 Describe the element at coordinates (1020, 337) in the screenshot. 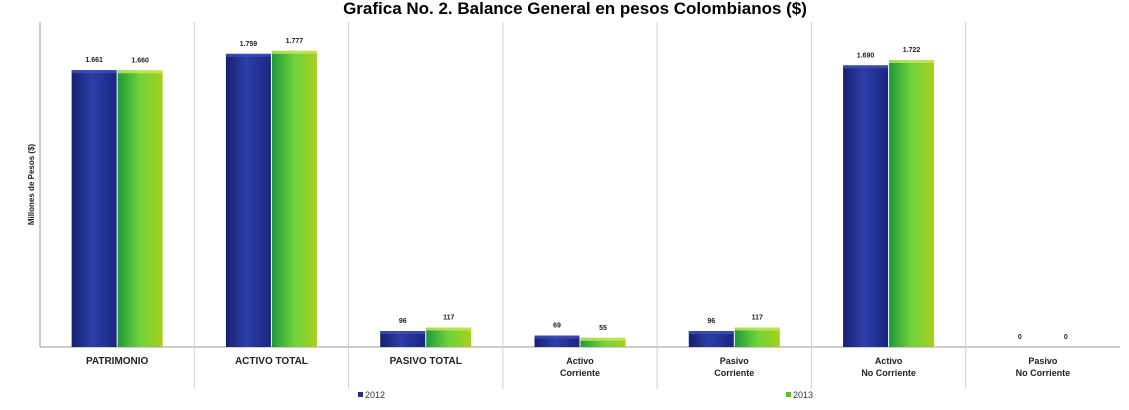

I see `data-label-2012-6: 0` at that location.